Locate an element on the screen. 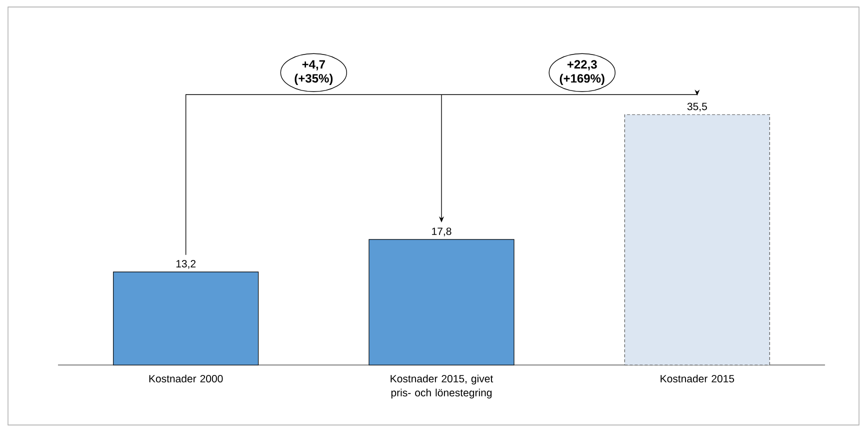  text: +22,3 (+169%) is located at coordinates (582, 73).